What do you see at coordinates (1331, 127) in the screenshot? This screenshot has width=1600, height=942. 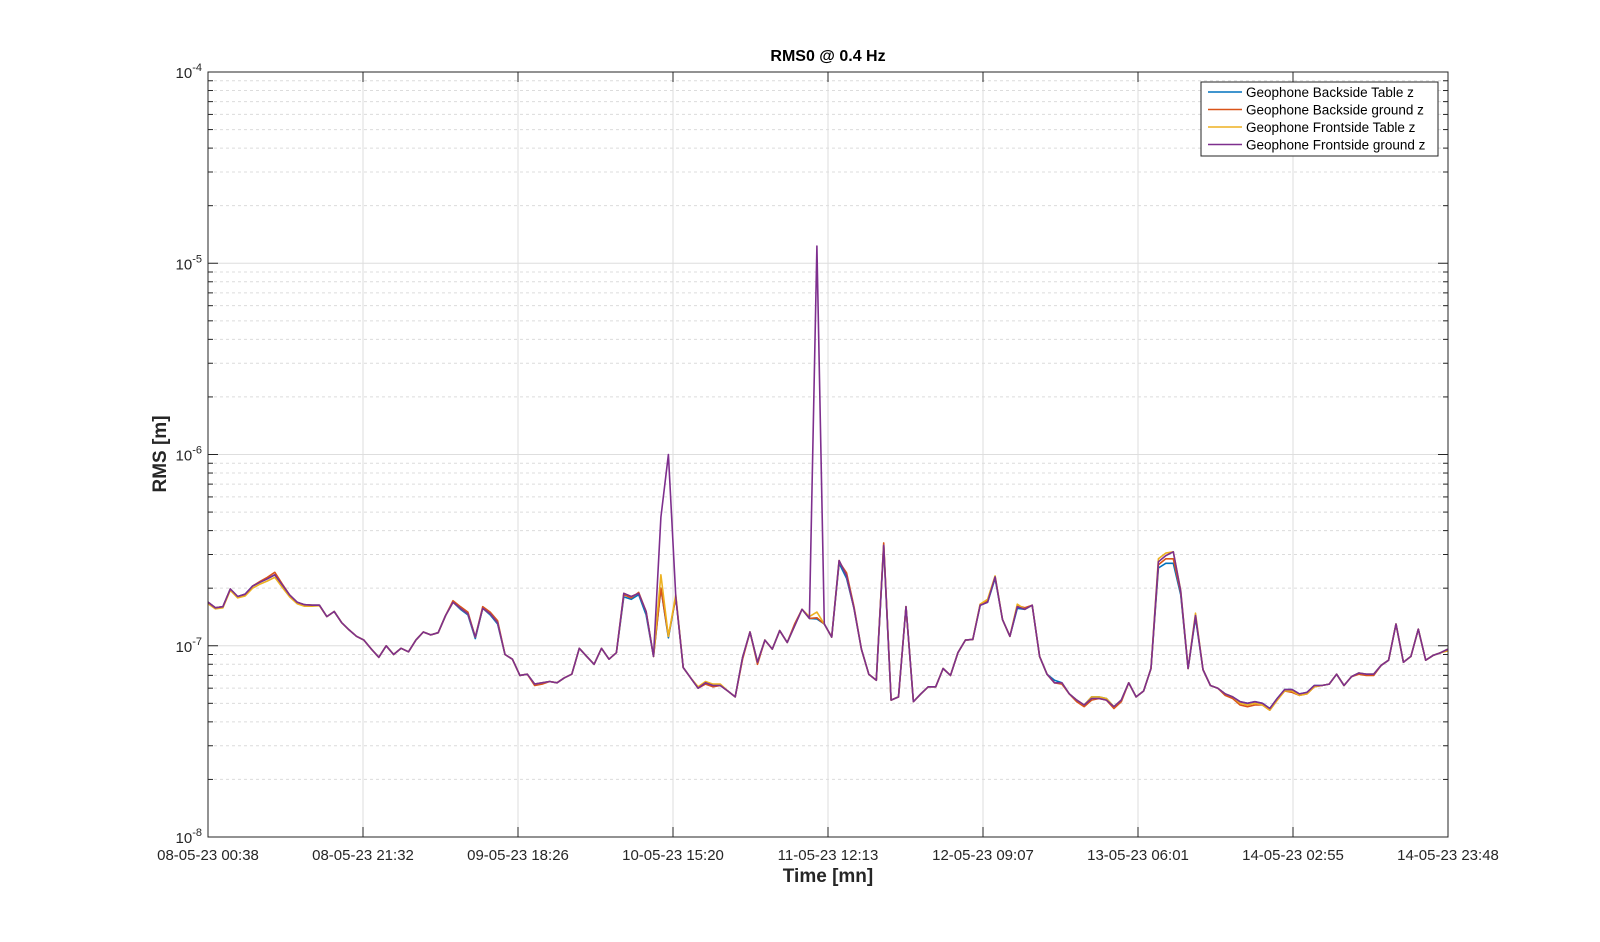 I see `legend-label: Geophone Frontside Table z` at bounding box center [1331, 127].